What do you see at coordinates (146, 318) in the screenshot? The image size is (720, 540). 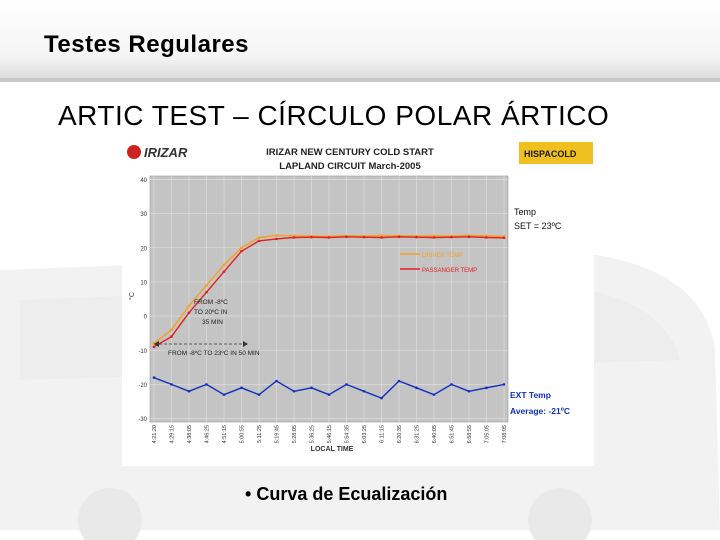 I see `y-tick-label: 0` at bounding box center [146, 318].